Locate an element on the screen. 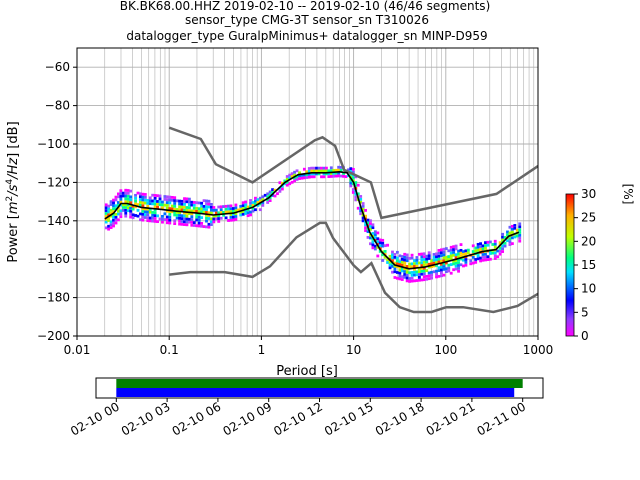  y-tick-label: −160 is located at coordinates (53, 259).